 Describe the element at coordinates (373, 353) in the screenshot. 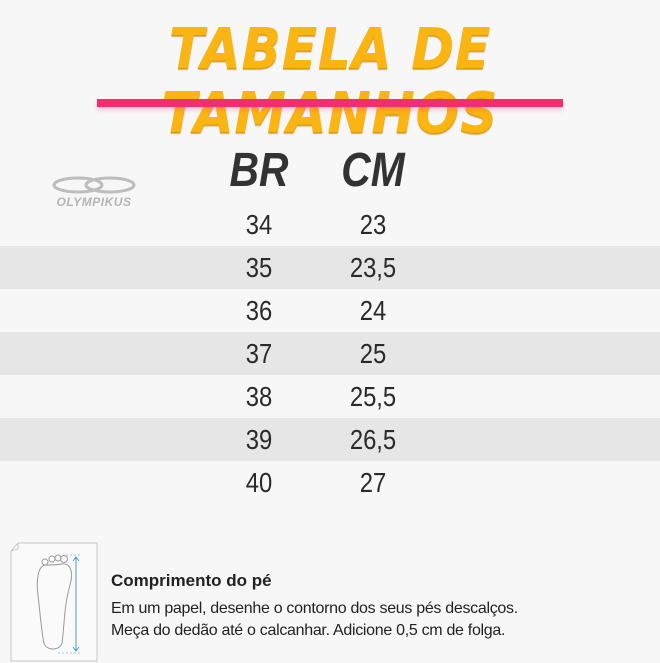

I see `cell-cm: 25` at that location.